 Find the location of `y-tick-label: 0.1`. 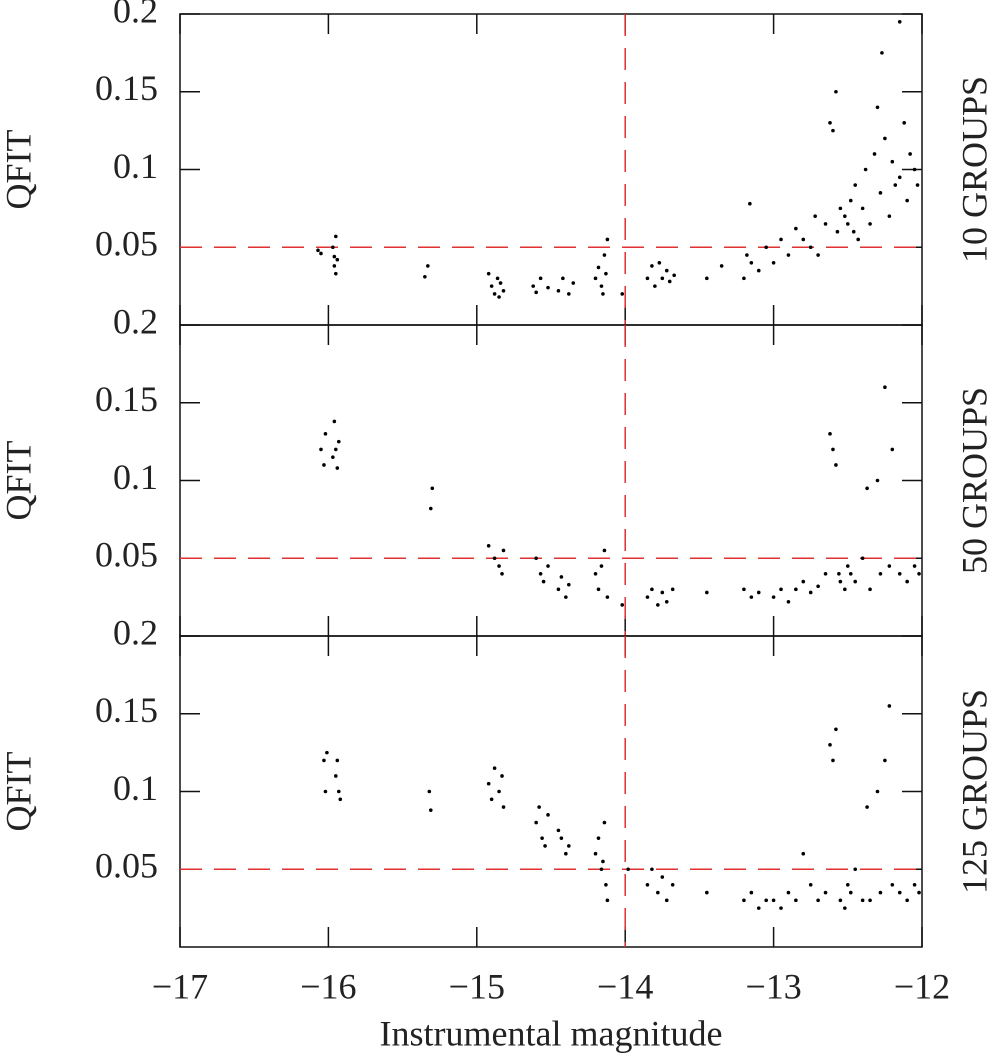

y-tick-label: 0.1 is located at coordinates (135, 788).